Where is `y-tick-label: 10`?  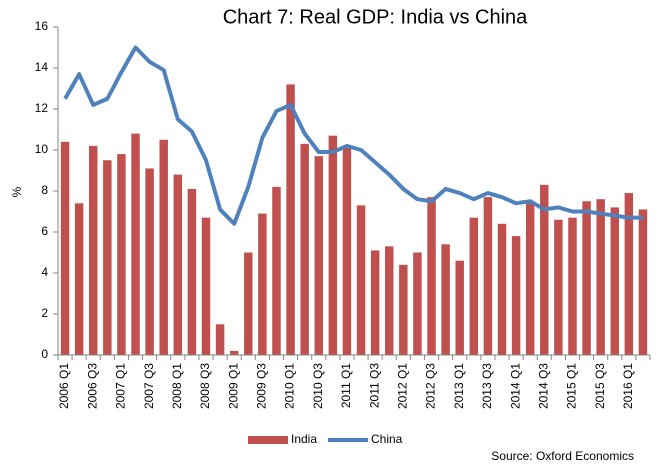 y-tick-label: 10 is located at coordinates (42, 149).